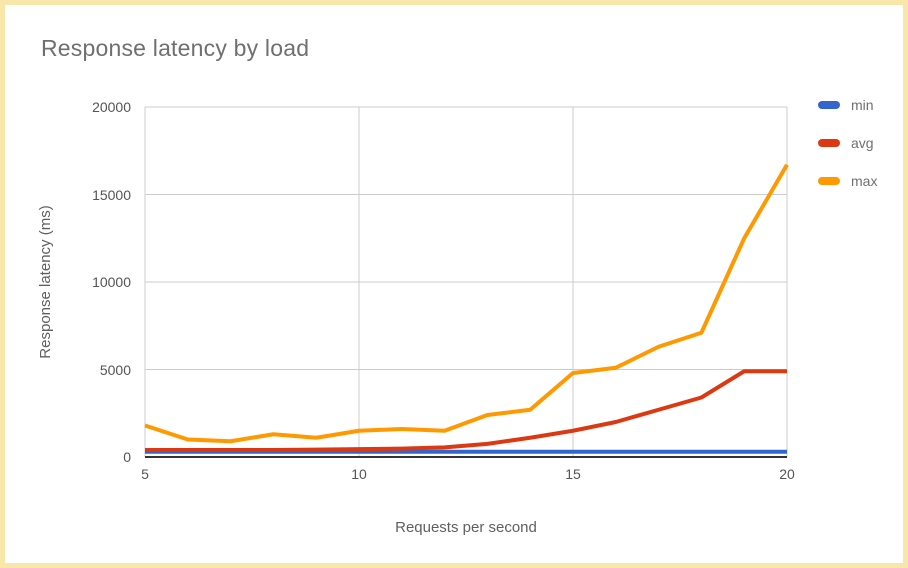 Image resolution: width=908 pixels, height=568 pixels. Describe the element at coordinates (45, 282) in the screenshot. I see `y-axis-title: Response latency (ms)` at that location.